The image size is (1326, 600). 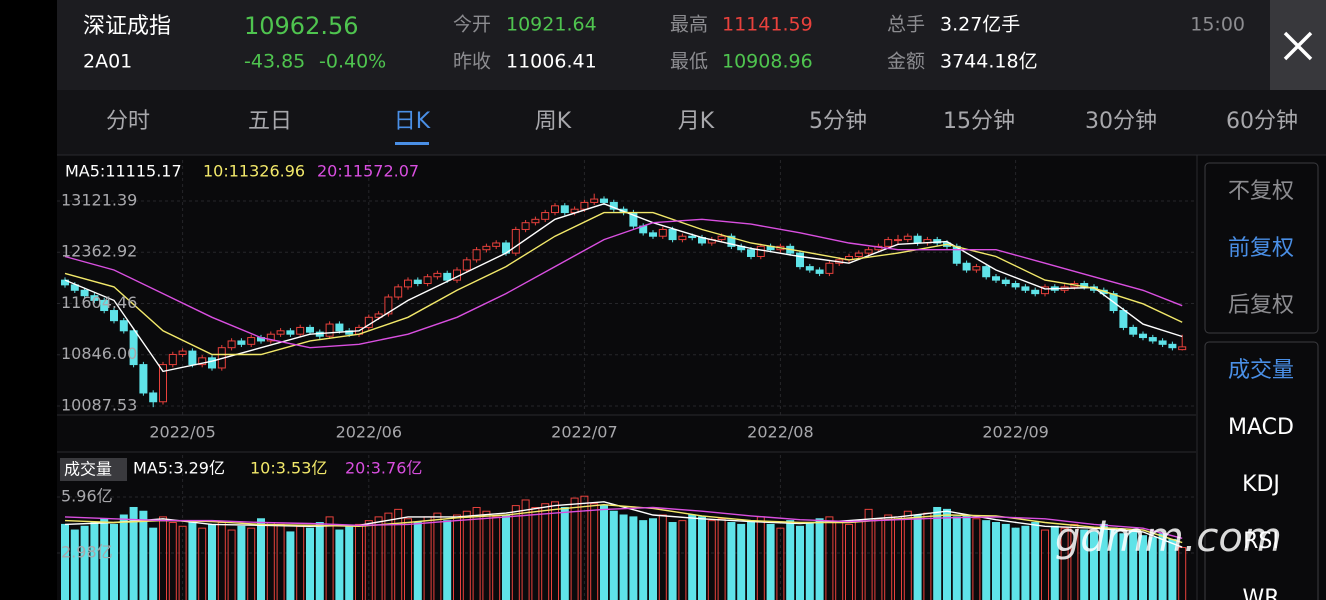 I want to click on indicator-button: RSI, so click(x=1261, y=541).